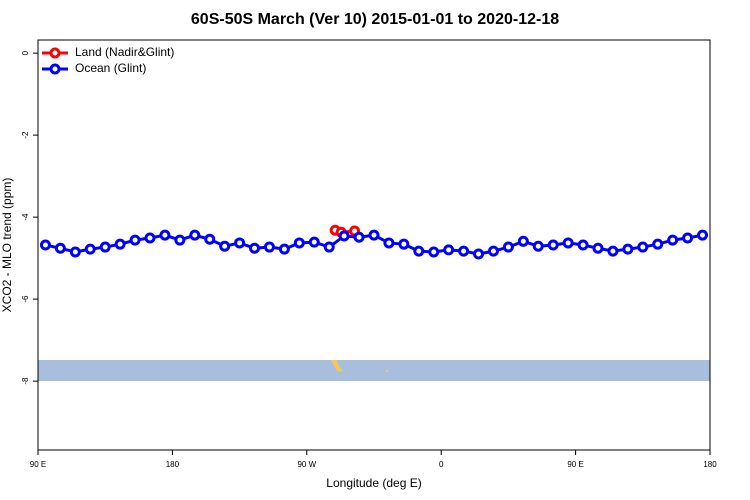 The height and width of the screenshot is (500, 750). What do you see at coordinates (25, 135) in the screenshot?
I see `y-tick-label: -2` at bounding box center [25, 135].